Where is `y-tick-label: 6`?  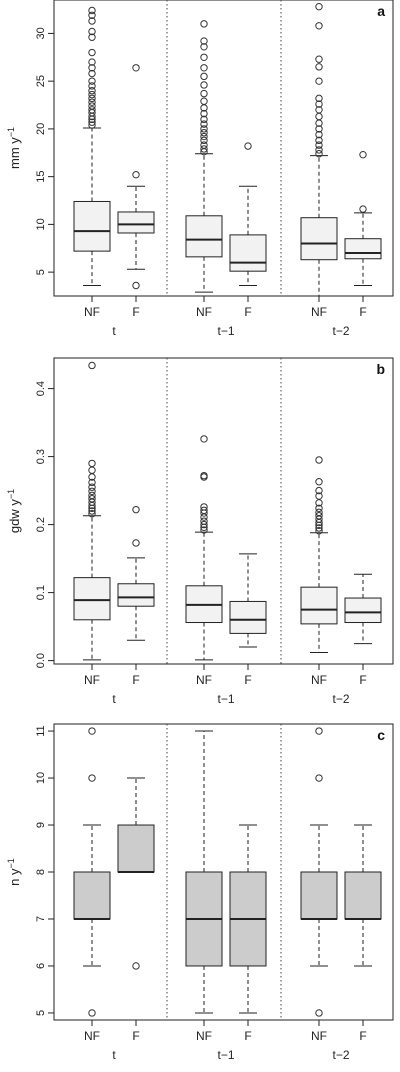 y-tick-label: 6 is located at coordinates (41, 966).